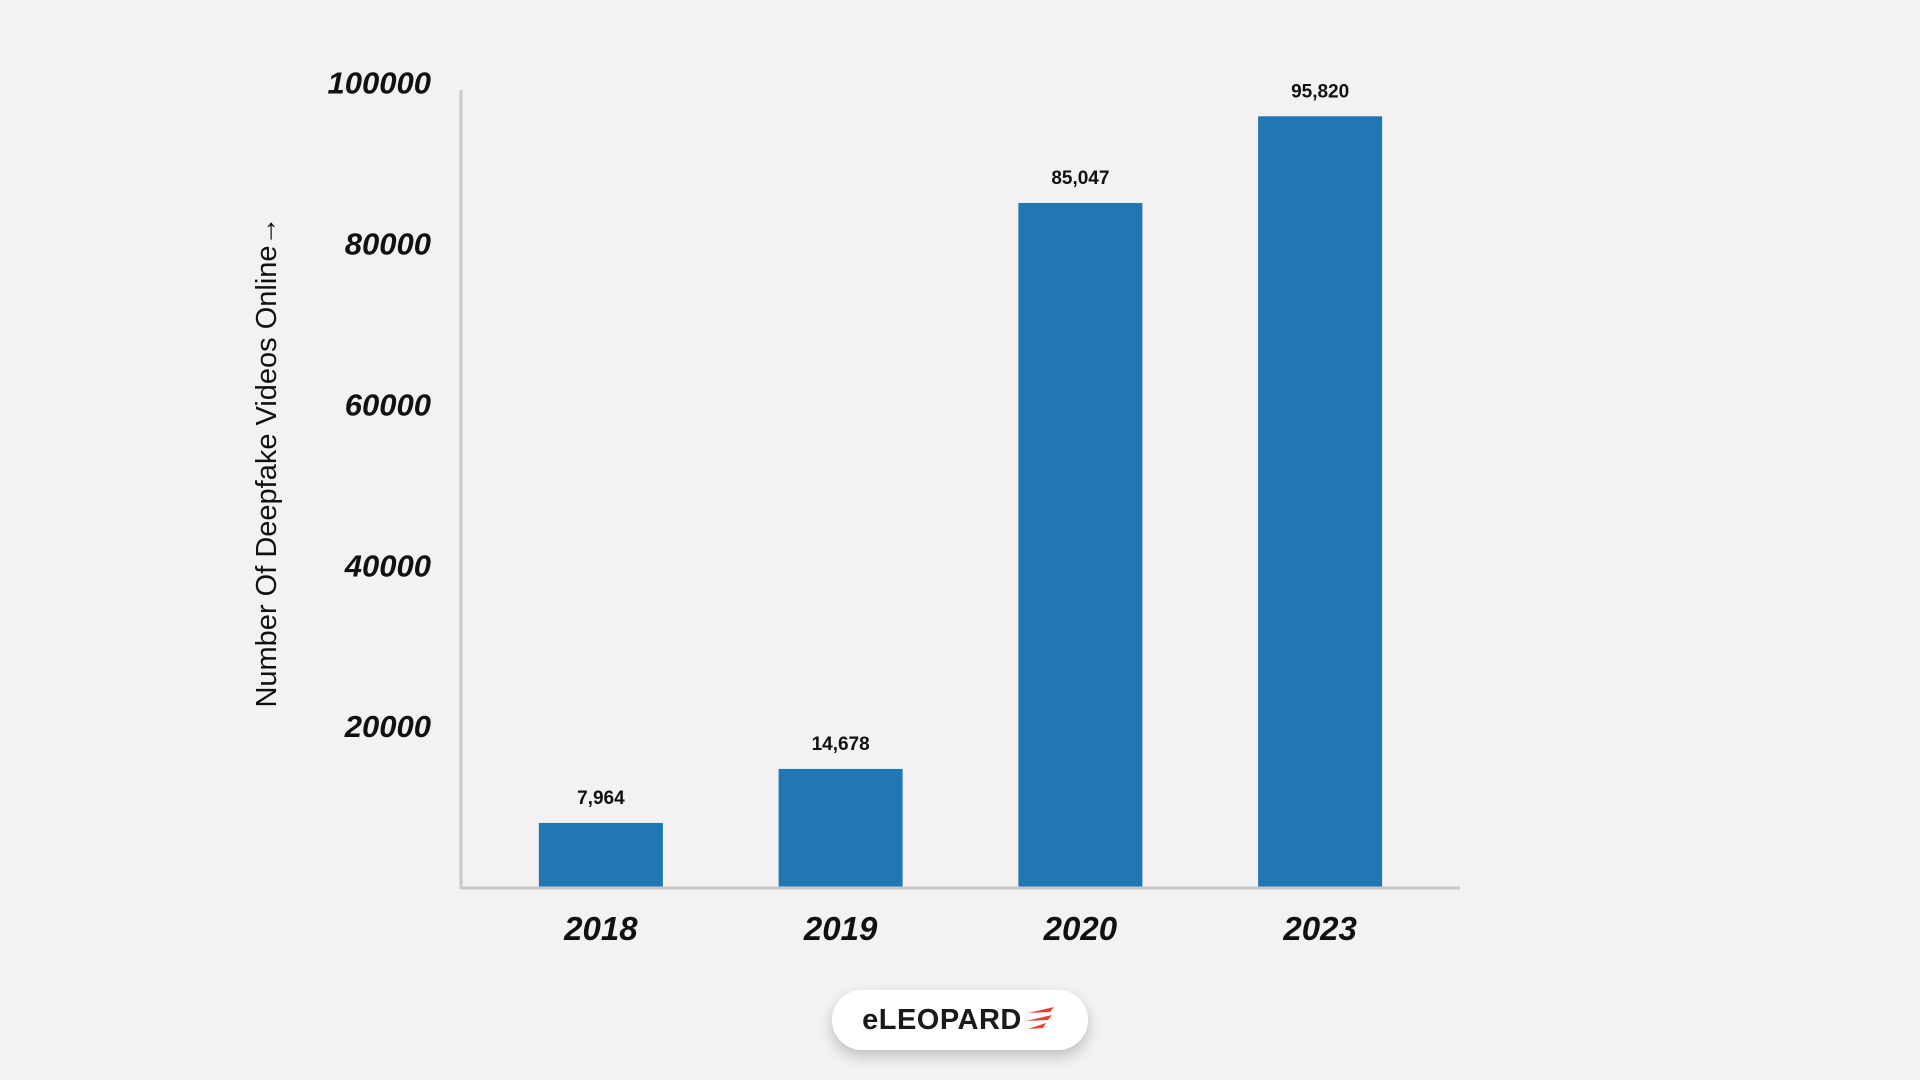 This screenshot has height=1080, width=1920. Describe the element at coordinates (840, 827) in the screenshot. I see `bar-2019` at that location.